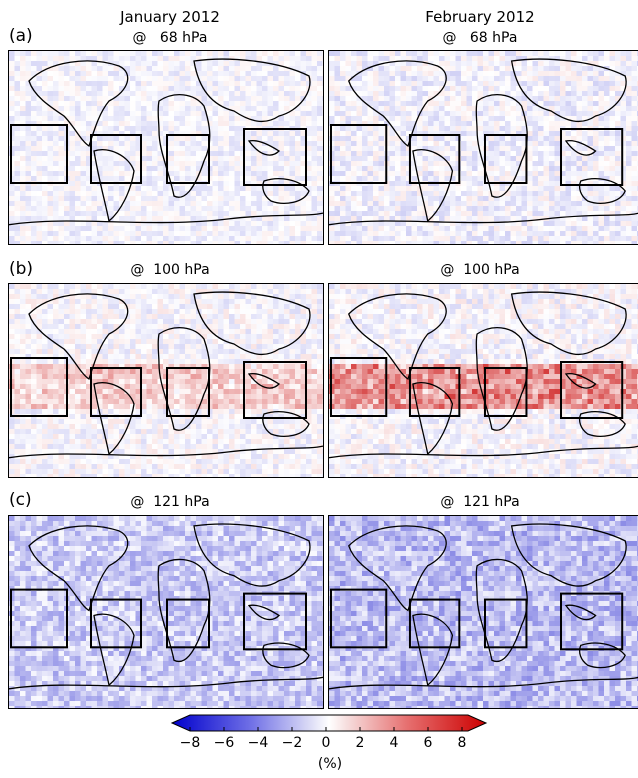 This screenshot has height=778, width=638. Describe the element at coordinates (224, 743) in the screenshot. I see `colorbar-tick-label: −6` at that location.